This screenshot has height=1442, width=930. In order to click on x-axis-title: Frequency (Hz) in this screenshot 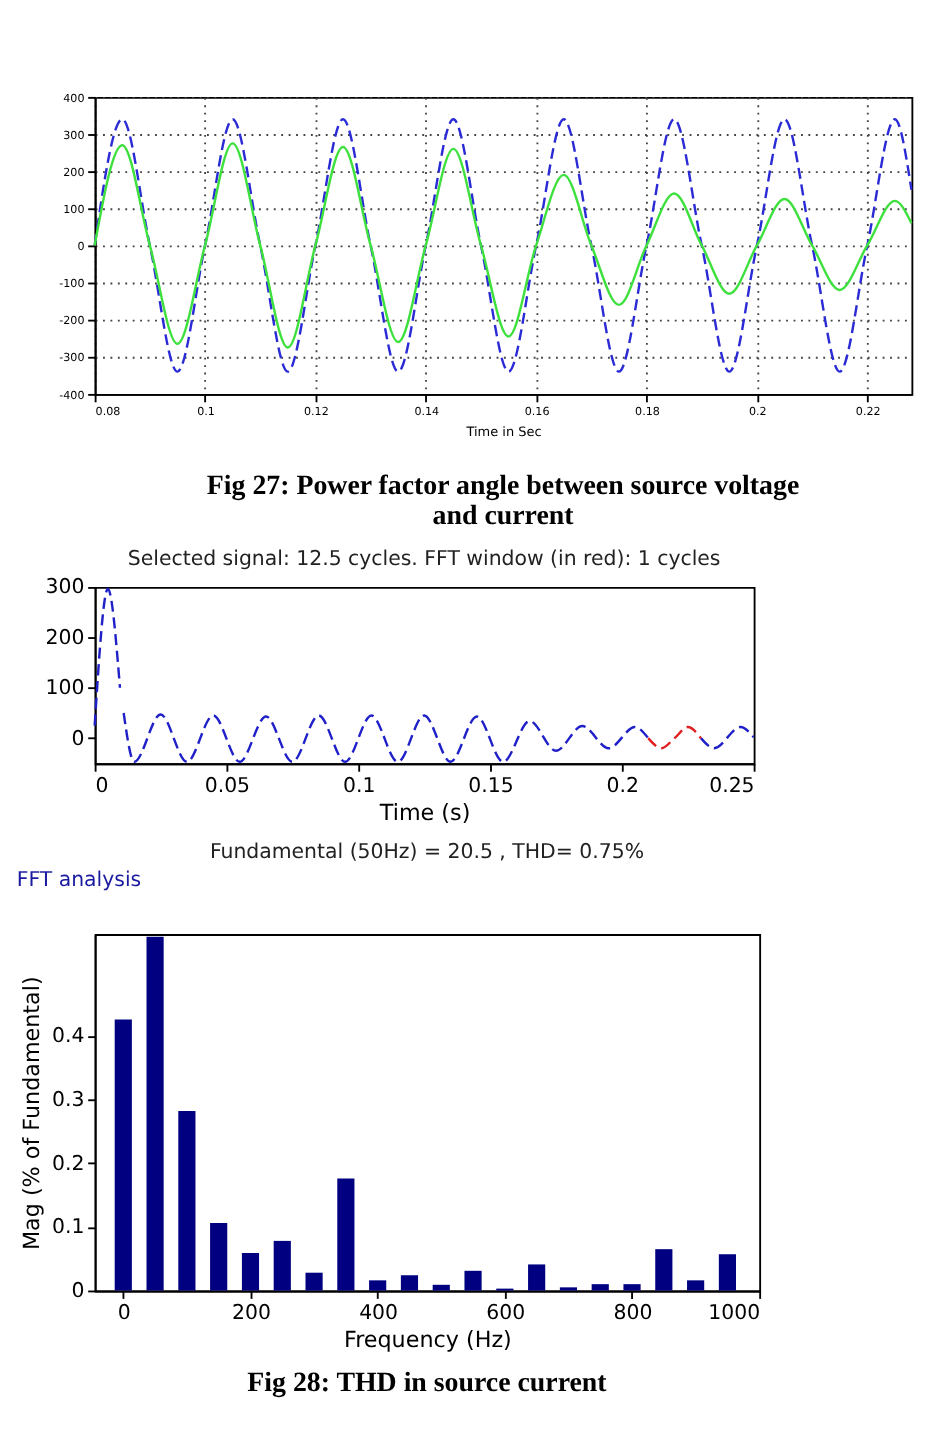, I will do `click(427, 1340)`.